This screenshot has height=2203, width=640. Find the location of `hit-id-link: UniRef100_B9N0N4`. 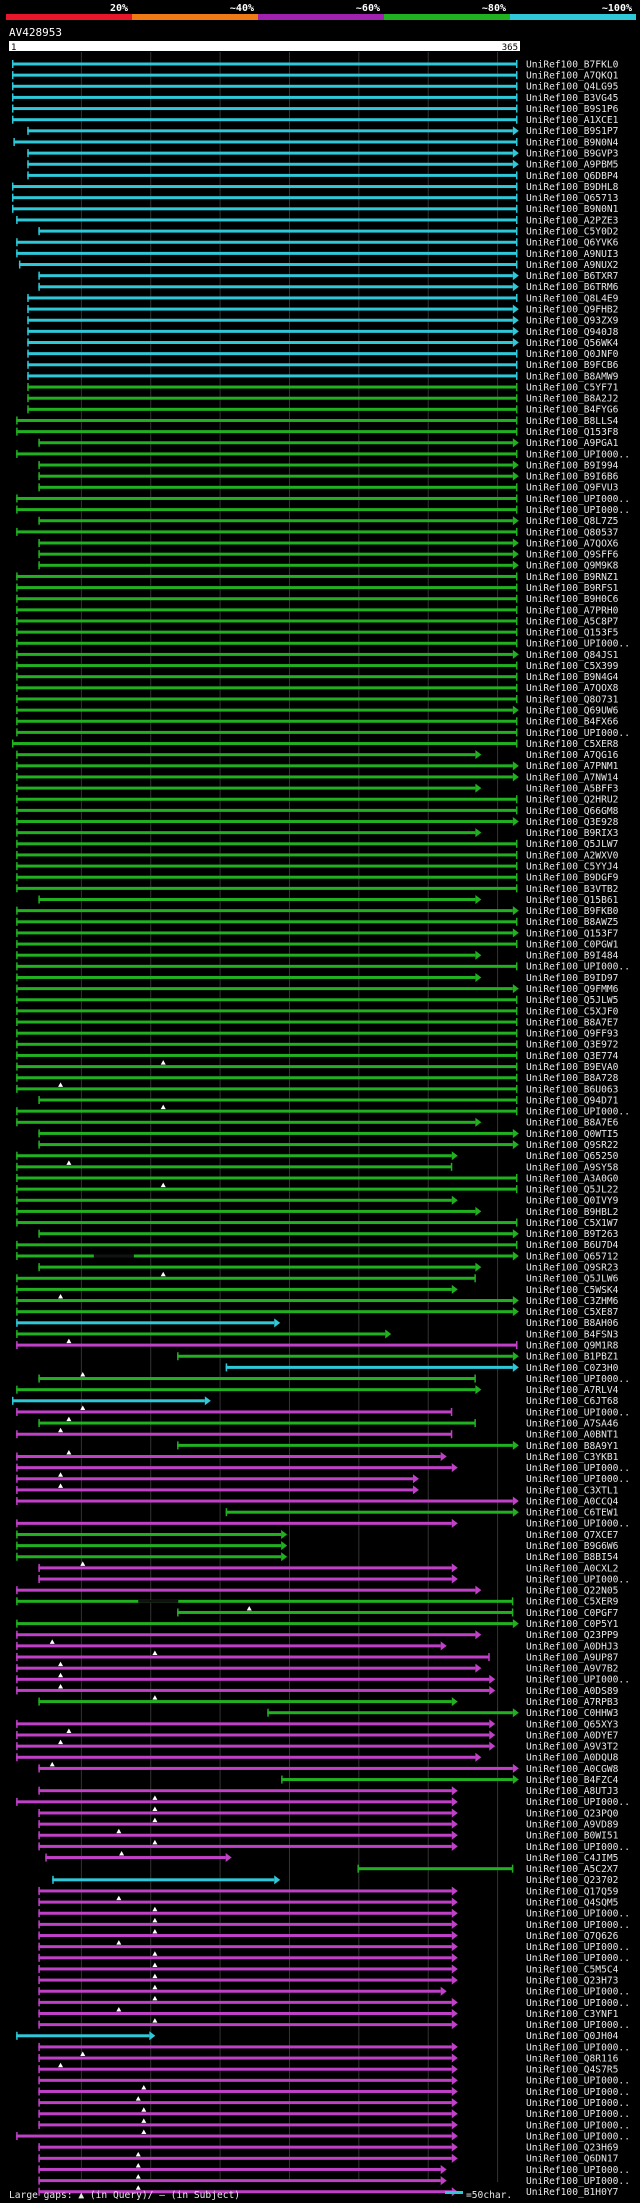

hit-id-link: UniRef100_B9N0N4 is located at coordinates (572, 142).